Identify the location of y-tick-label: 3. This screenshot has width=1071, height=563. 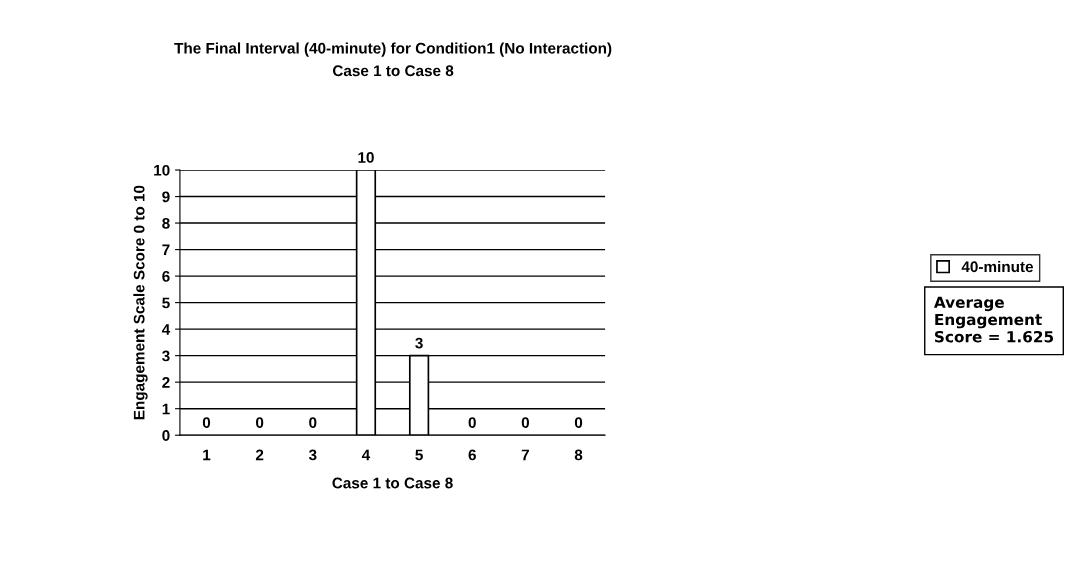
(166, 356).